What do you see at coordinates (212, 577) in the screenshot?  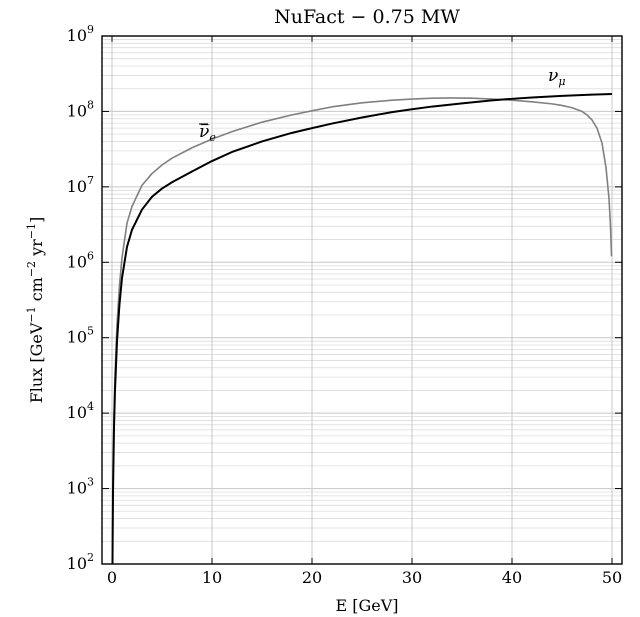 I see `x-tick-label: 10` at bounding box center [212, 577].